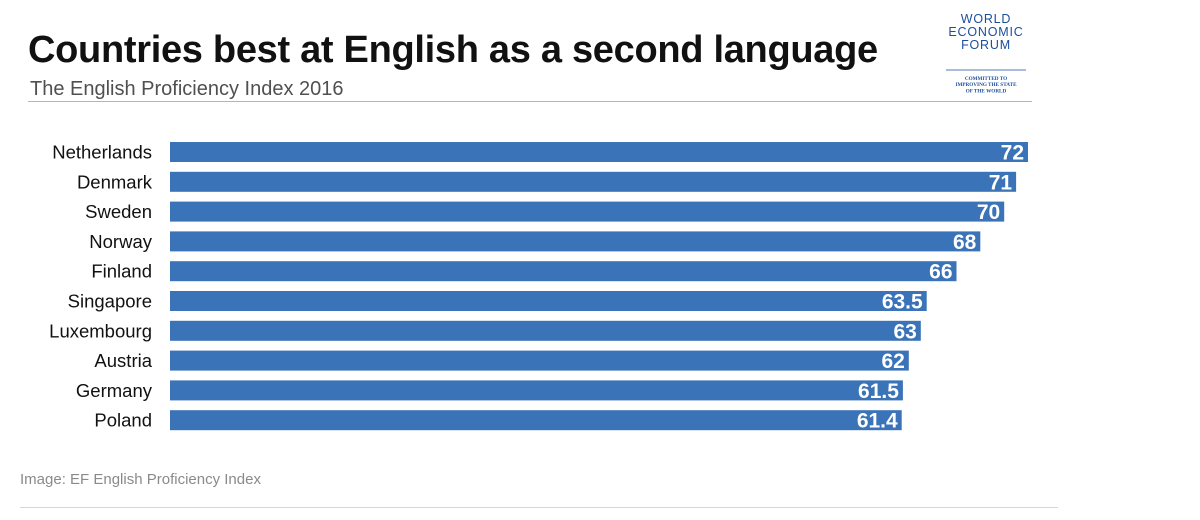 This screenshot has height=520, width=1200. Describe the element at coordinates (902, 302) in the screenshot. I see `value-label-singapore: 63.5` at that location.